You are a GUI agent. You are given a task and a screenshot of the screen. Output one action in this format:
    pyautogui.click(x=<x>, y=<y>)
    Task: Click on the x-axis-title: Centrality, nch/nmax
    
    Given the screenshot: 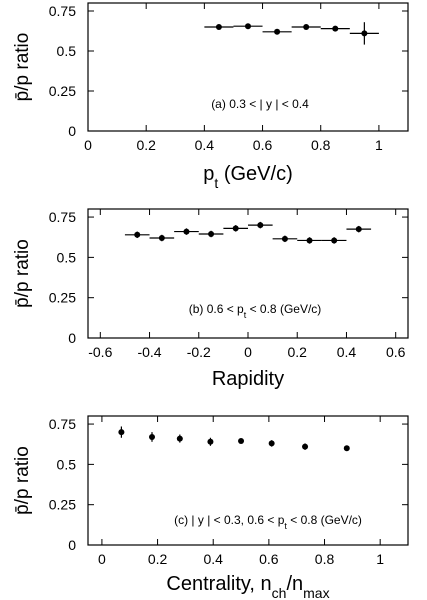 What is the action you would take?
    pyautogui.click(x=247, y=586)
    